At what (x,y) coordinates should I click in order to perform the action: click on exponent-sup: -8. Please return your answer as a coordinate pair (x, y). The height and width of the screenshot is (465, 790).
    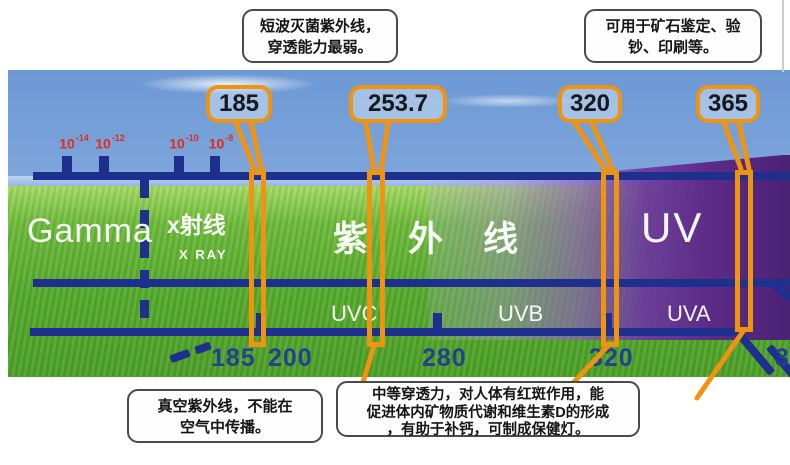
    Looking at the image, I should click on (229, 138).